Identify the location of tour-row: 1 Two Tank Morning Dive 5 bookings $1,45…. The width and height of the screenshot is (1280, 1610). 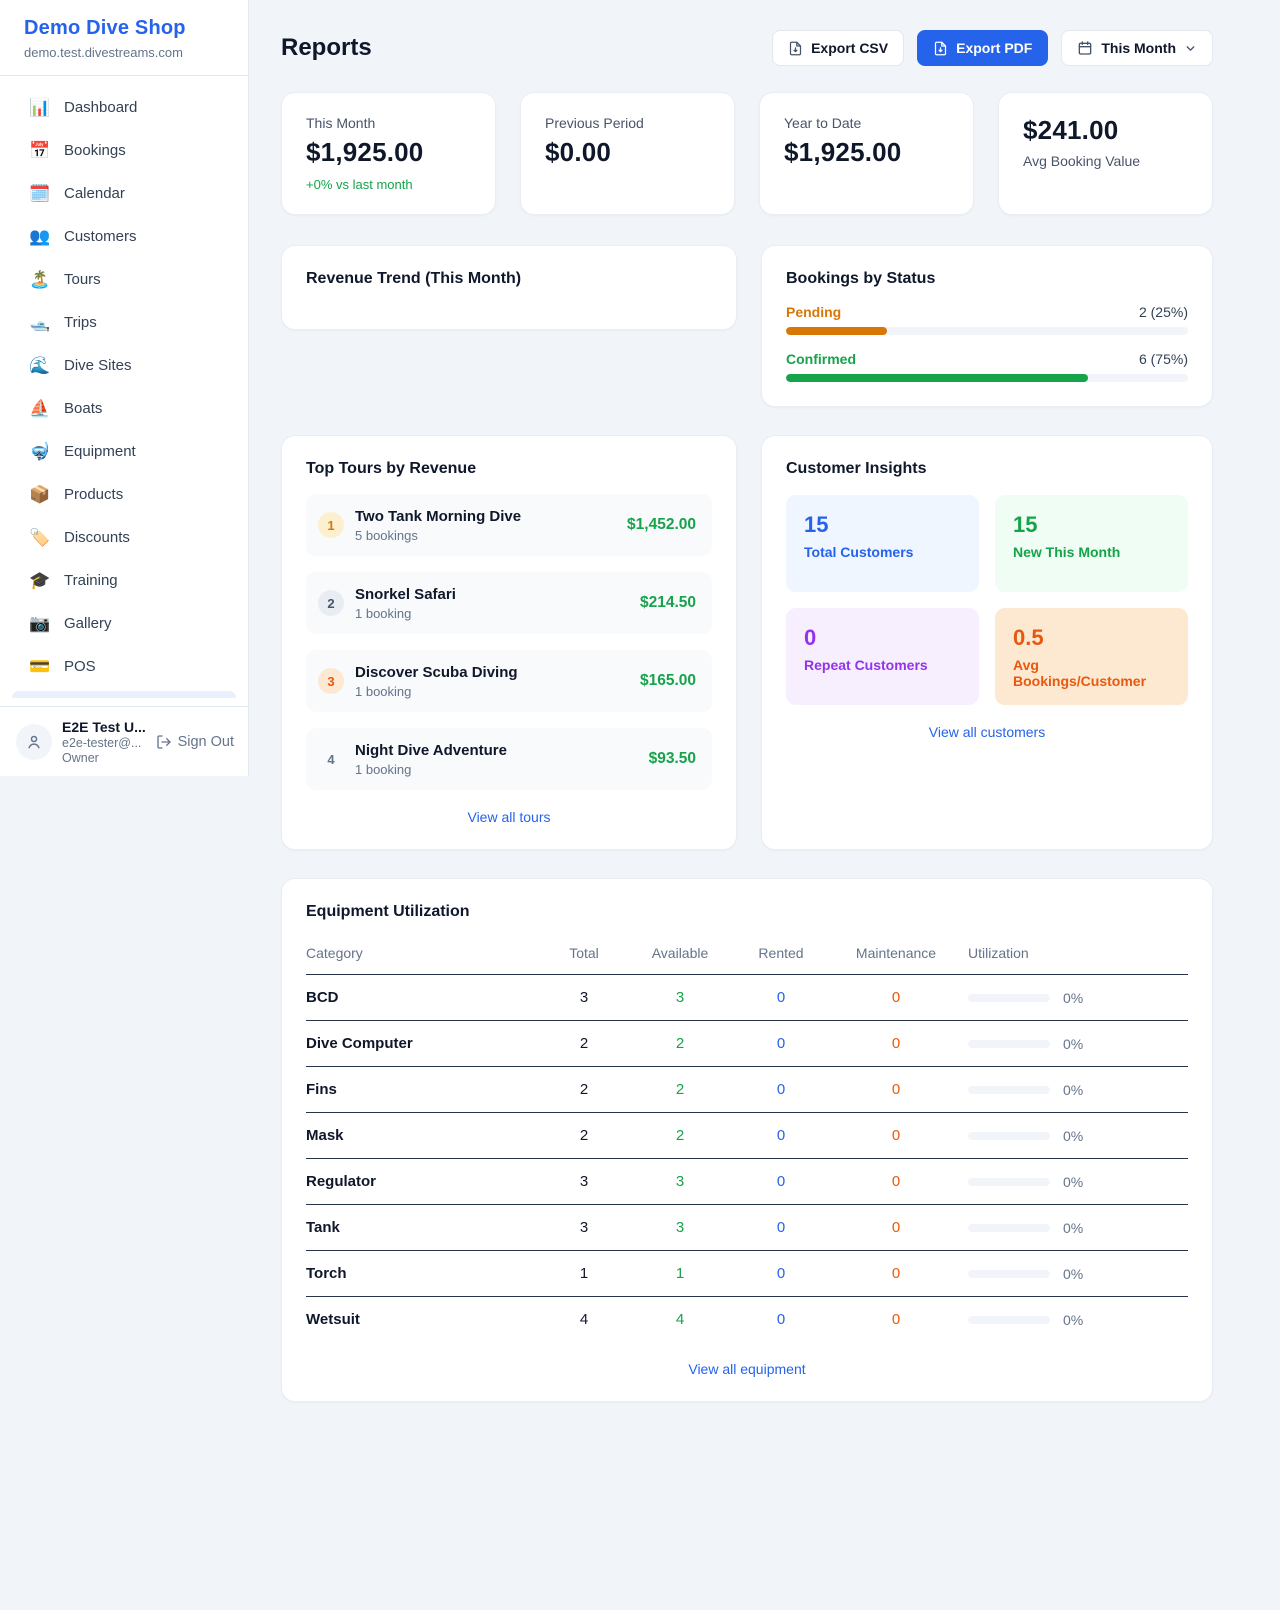
(509, 525).